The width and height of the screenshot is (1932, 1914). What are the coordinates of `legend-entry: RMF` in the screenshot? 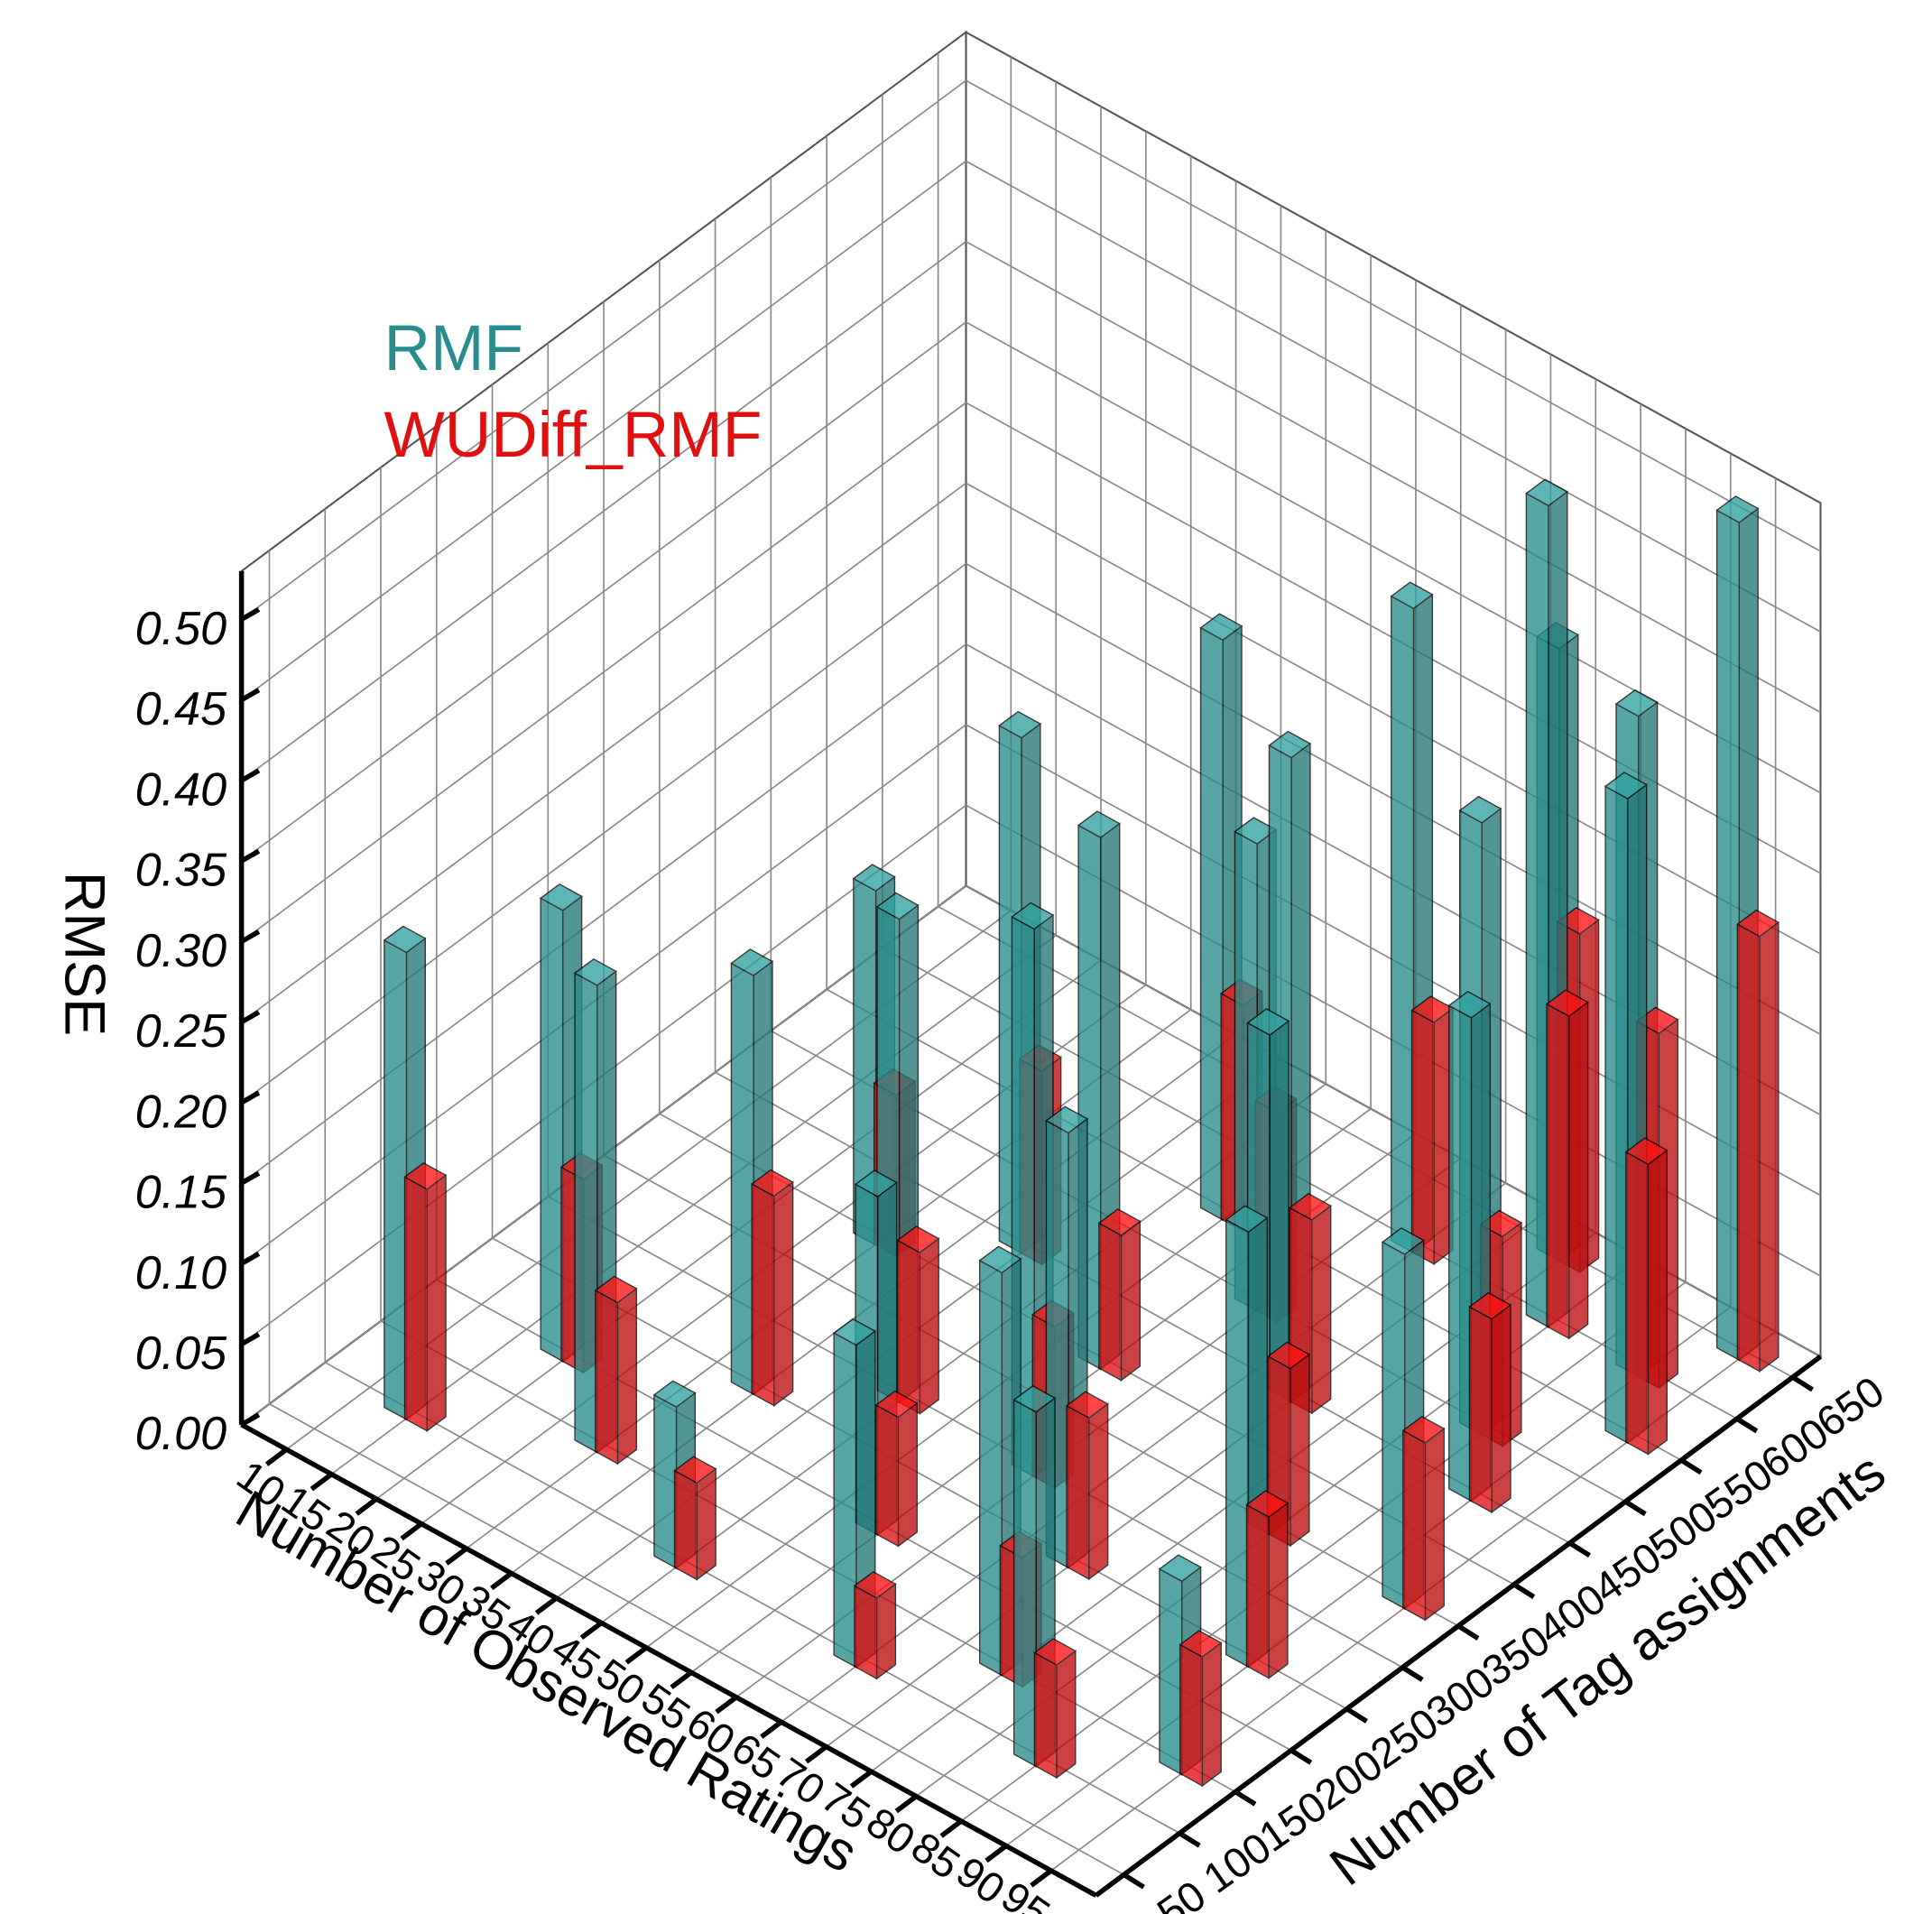 It's located at (453, 348).